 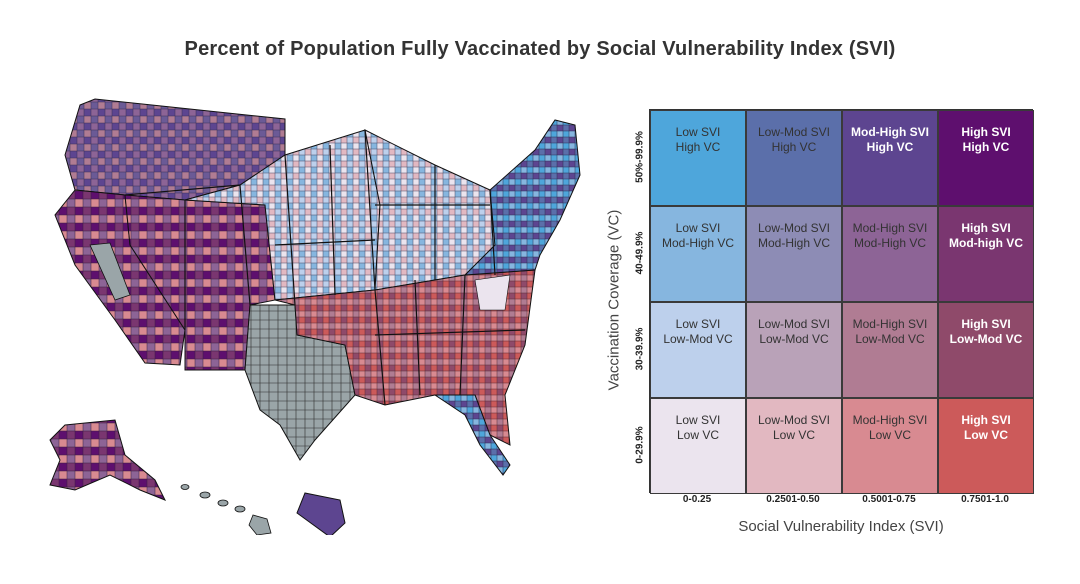 What do you see at coordinates (986, 446) in the screenshot?
I see `legend-cell: High SVI Low VC` at bounding box center [986, 446].